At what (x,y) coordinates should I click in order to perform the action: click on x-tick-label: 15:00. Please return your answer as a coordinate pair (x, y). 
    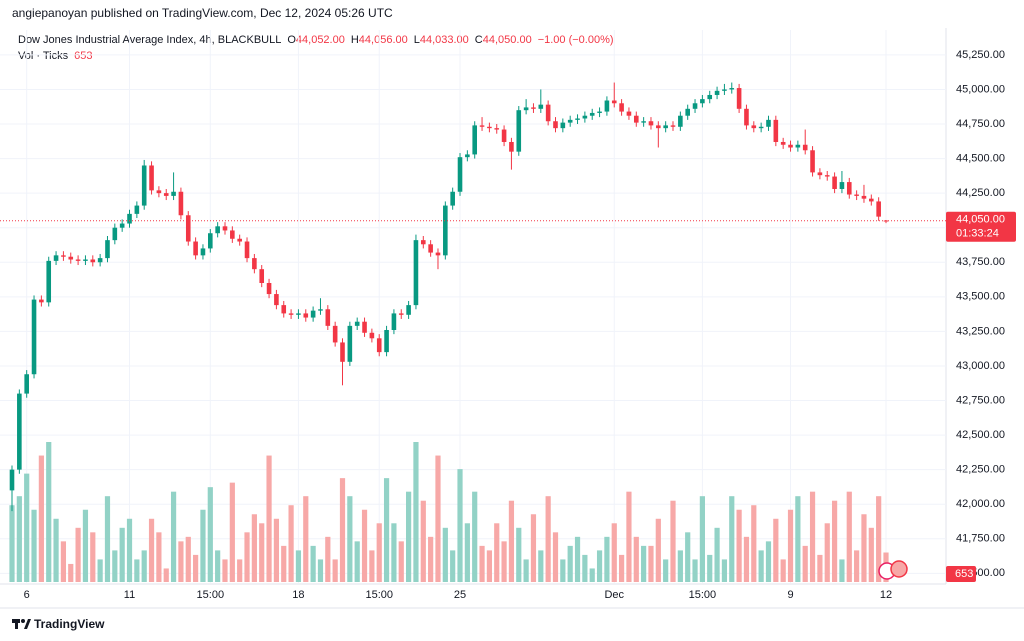
    Looking at the image, I should click on (703, 595).